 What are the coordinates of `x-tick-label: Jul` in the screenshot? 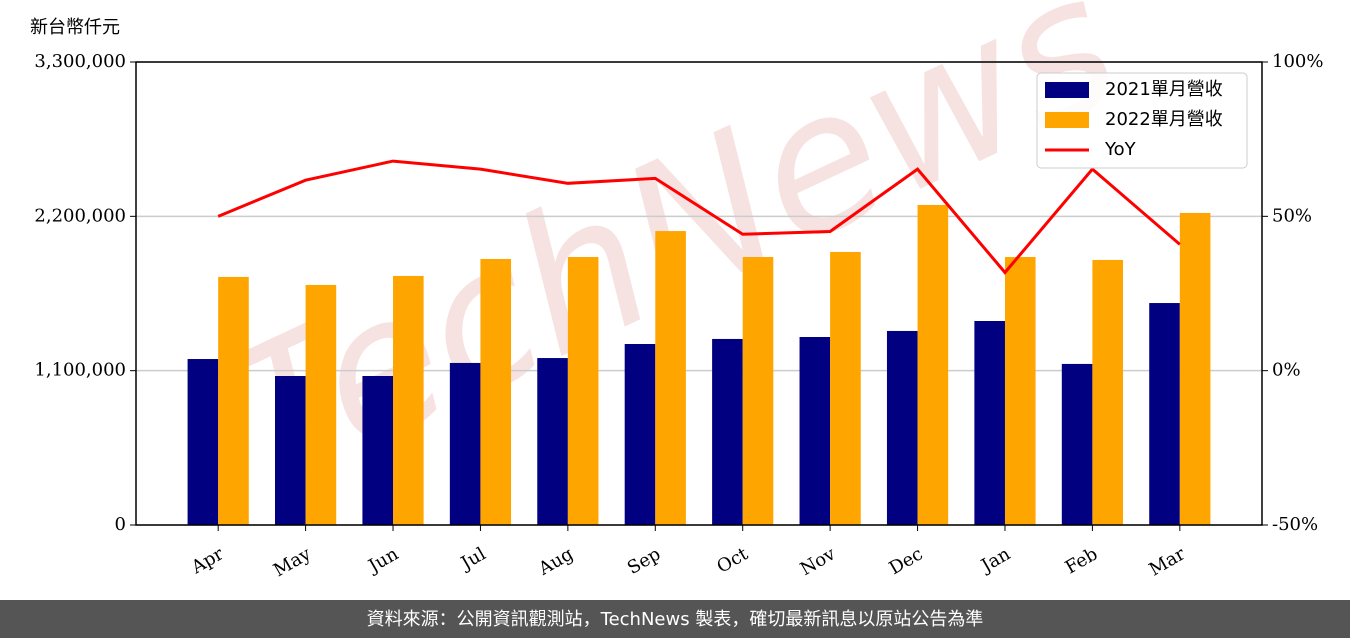 It's located at (473, 559).